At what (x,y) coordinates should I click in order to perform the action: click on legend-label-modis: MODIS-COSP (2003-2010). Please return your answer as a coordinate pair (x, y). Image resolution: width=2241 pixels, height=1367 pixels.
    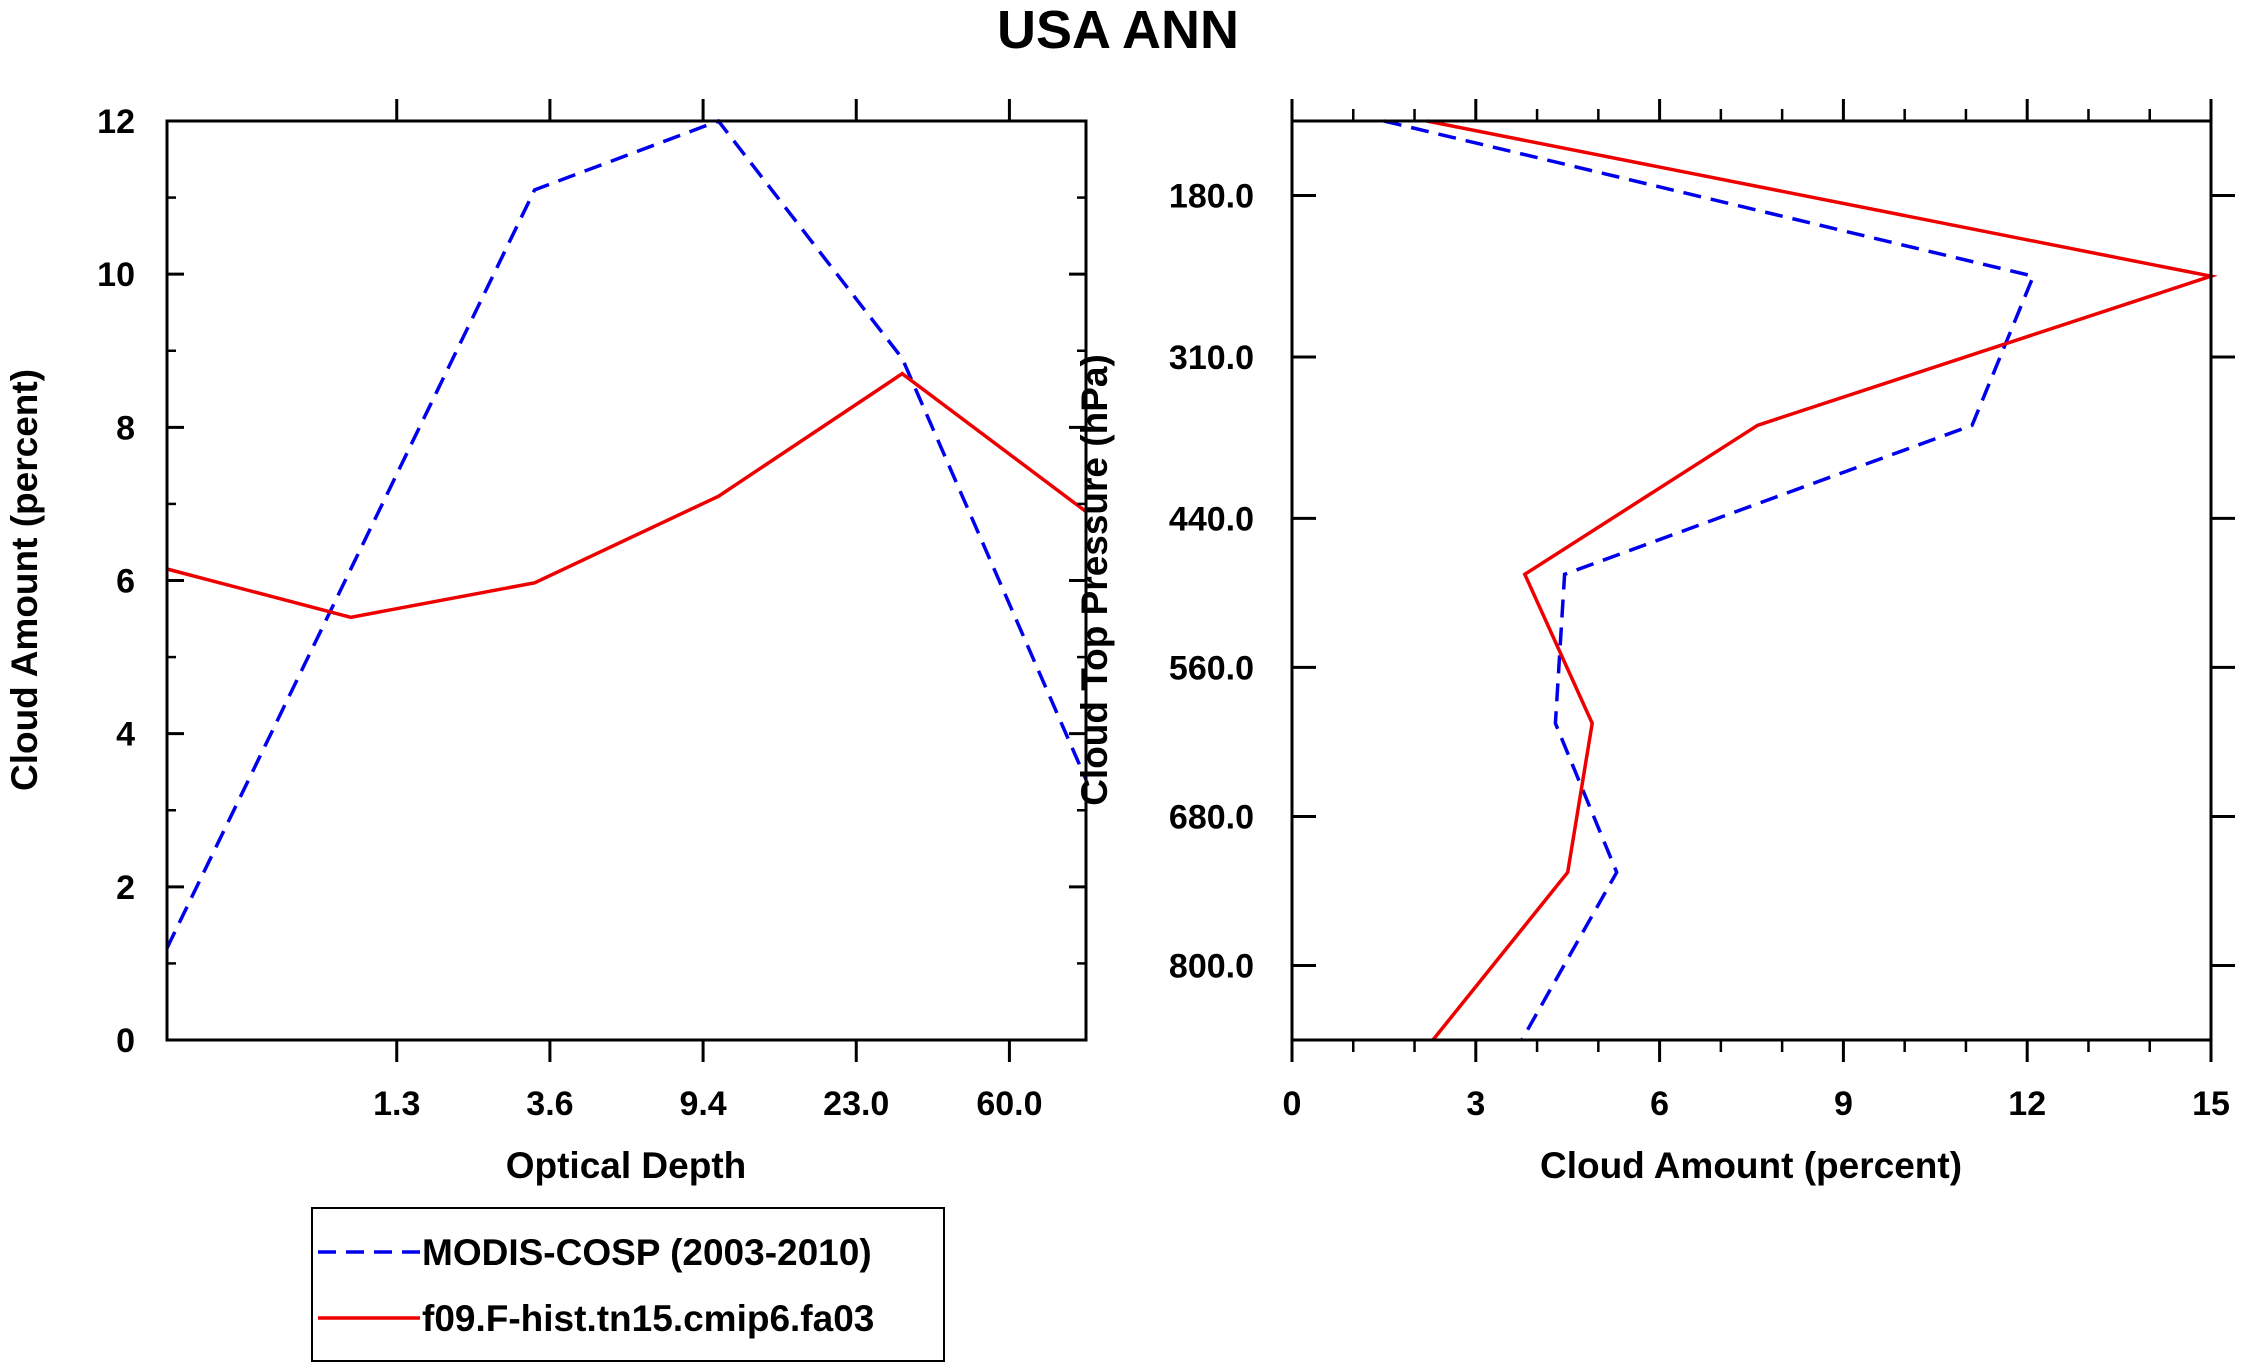
    Looking at the image, I should click on (647, 1252).